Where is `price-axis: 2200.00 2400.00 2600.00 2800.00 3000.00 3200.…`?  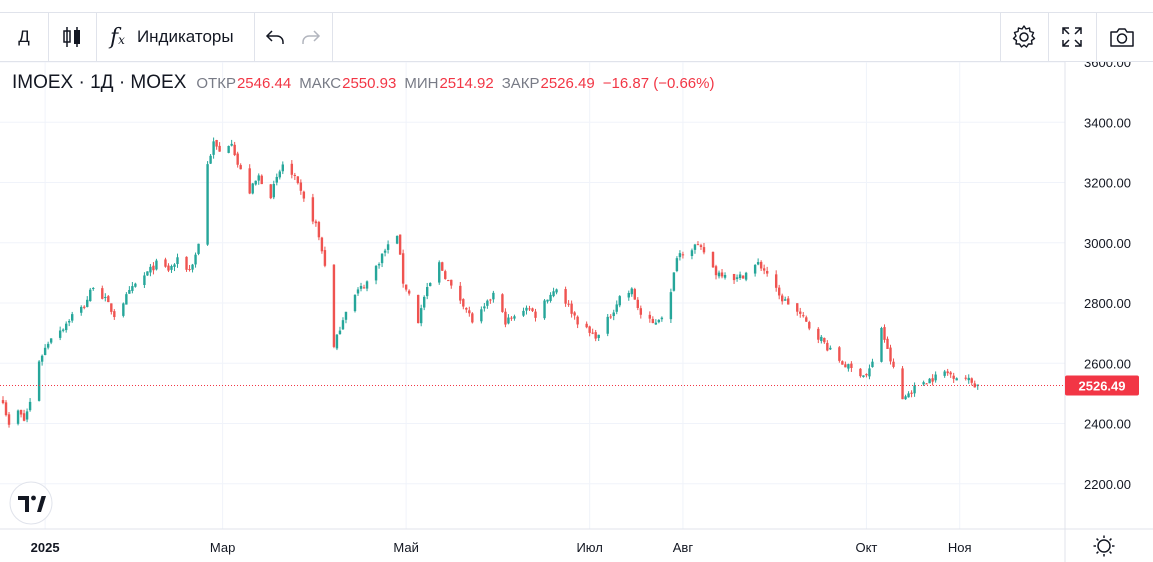
price-axis: 2200.00 2400.00 2600.00 2800.00 3000.00 3200.… is located at coordinates (1107, 277).